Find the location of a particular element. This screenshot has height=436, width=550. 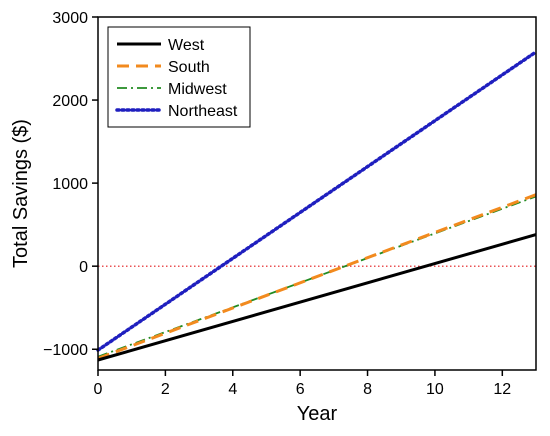

y-tick-label: −1000 is located at coordinates (65, 350).